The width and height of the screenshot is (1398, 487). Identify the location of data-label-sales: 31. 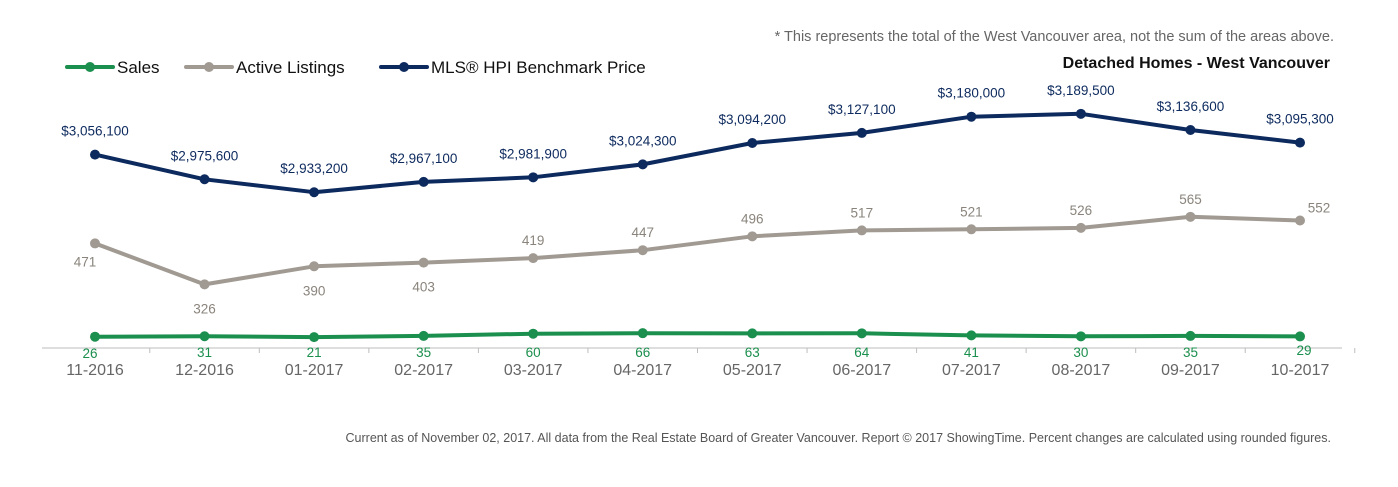
(204, 352).